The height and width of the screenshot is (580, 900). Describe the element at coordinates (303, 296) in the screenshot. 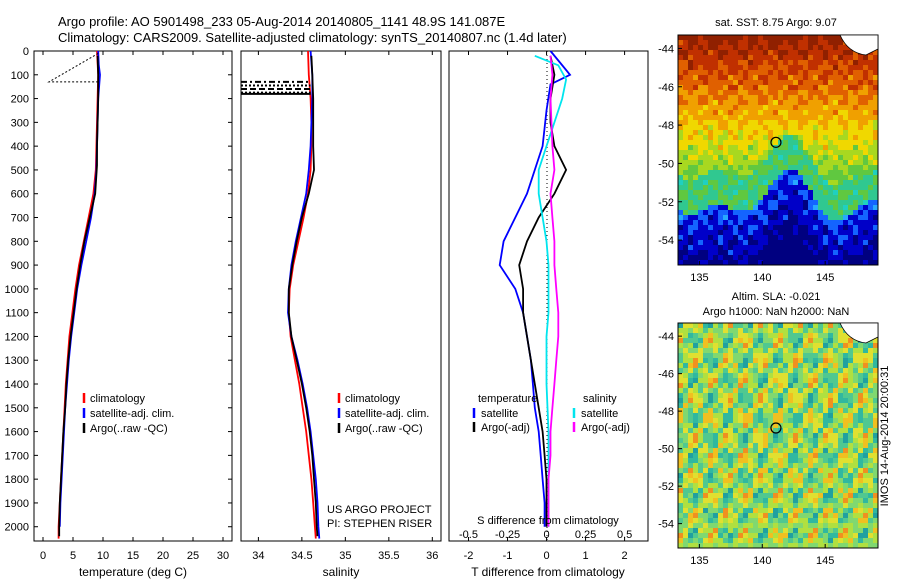

I see `series-line-argo---raw--qc-` at that location.